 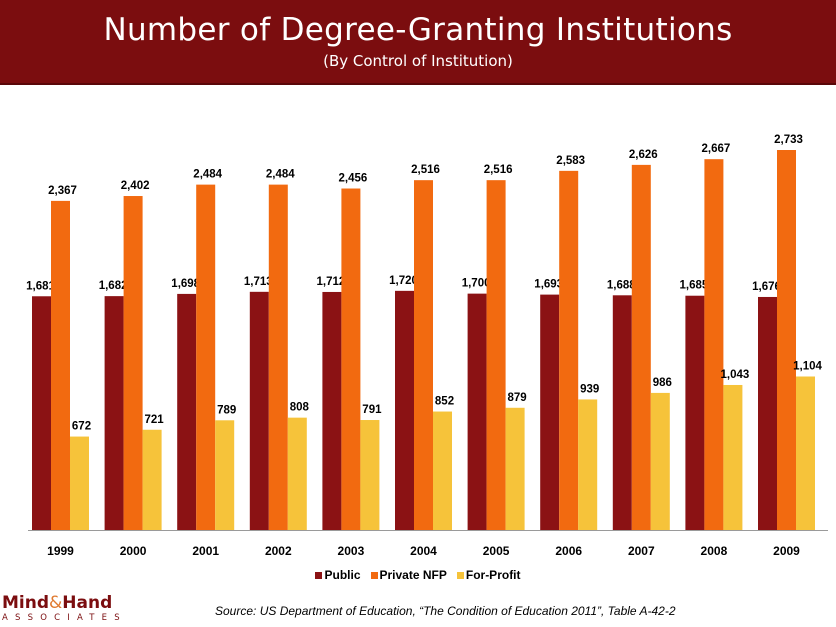 What do you see at coordinates (300, 408) in the screenshot?
I see `data-label-for-profit-2002: 808` at bounding box center [300, 408].